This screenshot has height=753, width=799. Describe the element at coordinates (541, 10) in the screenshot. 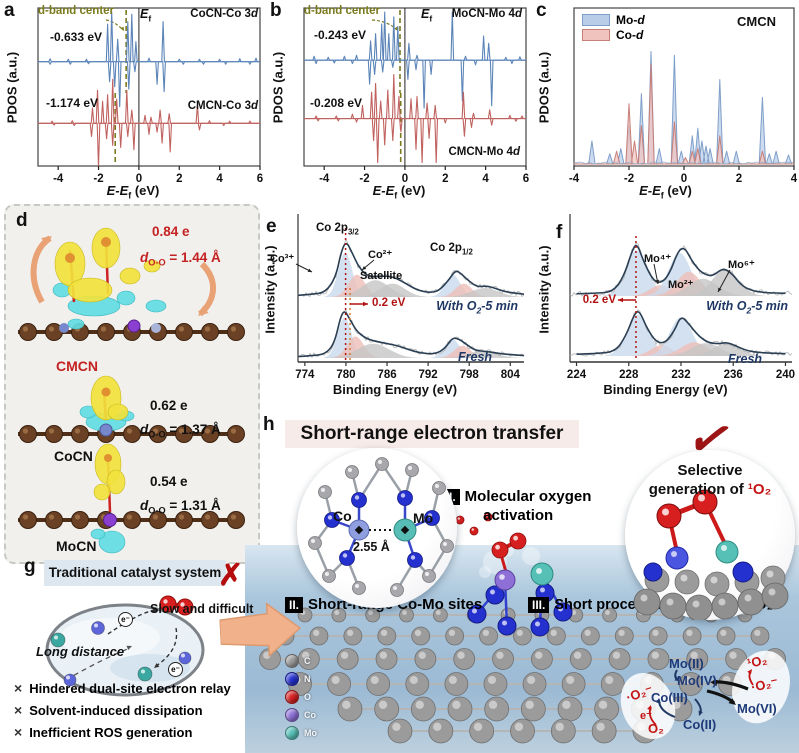

I see `panel-letter: c` at that location.